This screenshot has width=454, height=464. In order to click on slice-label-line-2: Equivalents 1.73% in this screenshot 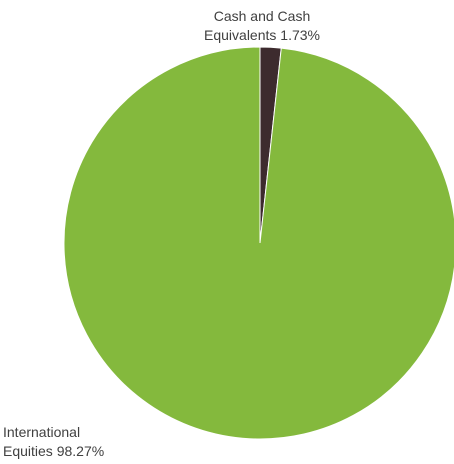, I will do `click(262, 35)`.